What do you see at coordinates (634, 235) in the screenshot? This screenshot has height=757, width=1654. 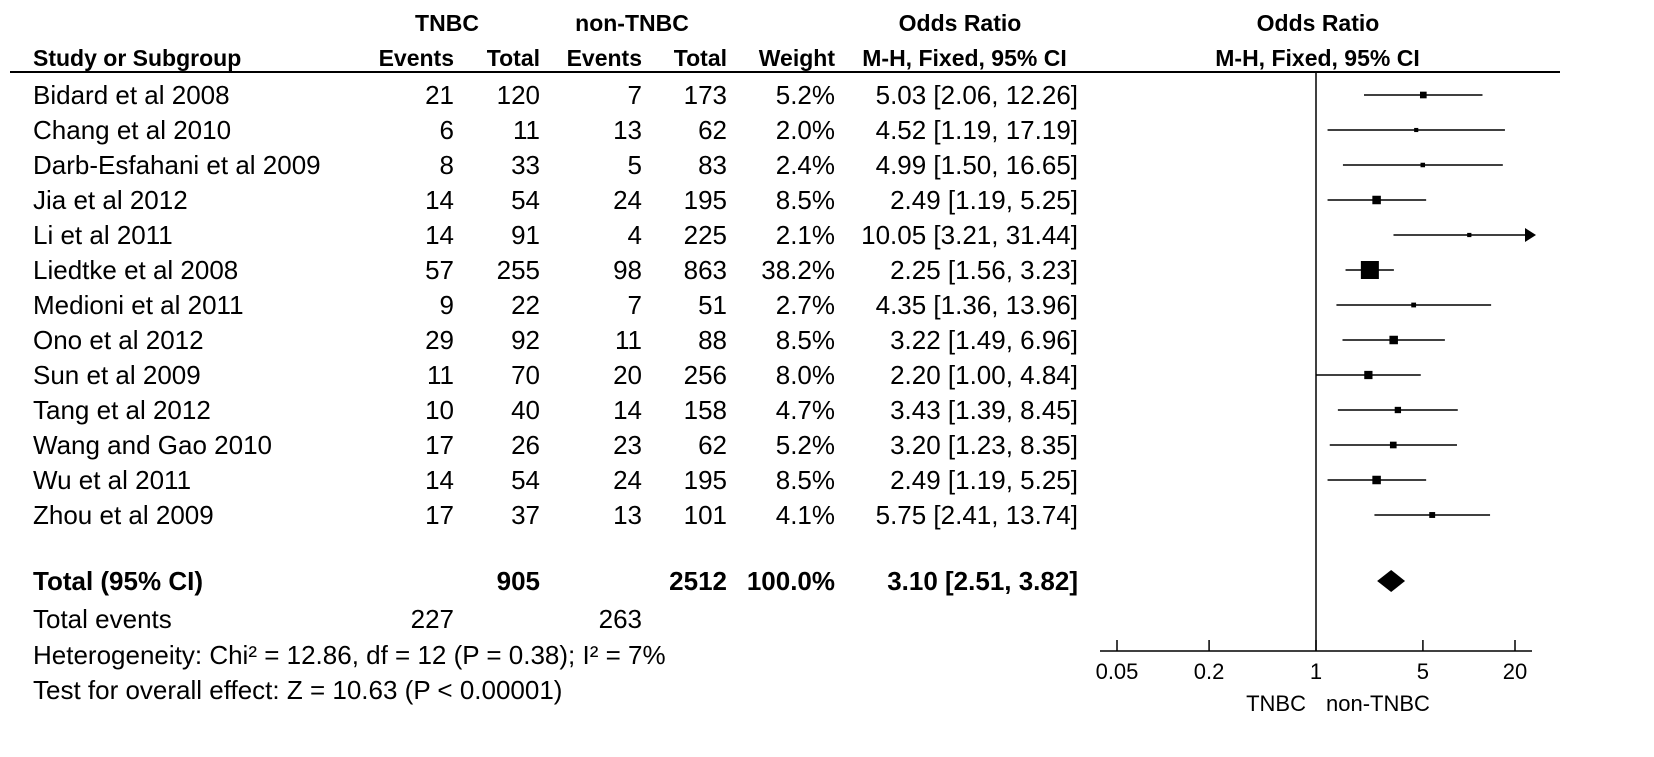 I see `events2-cell: 4` at bounding box center [634, 235].